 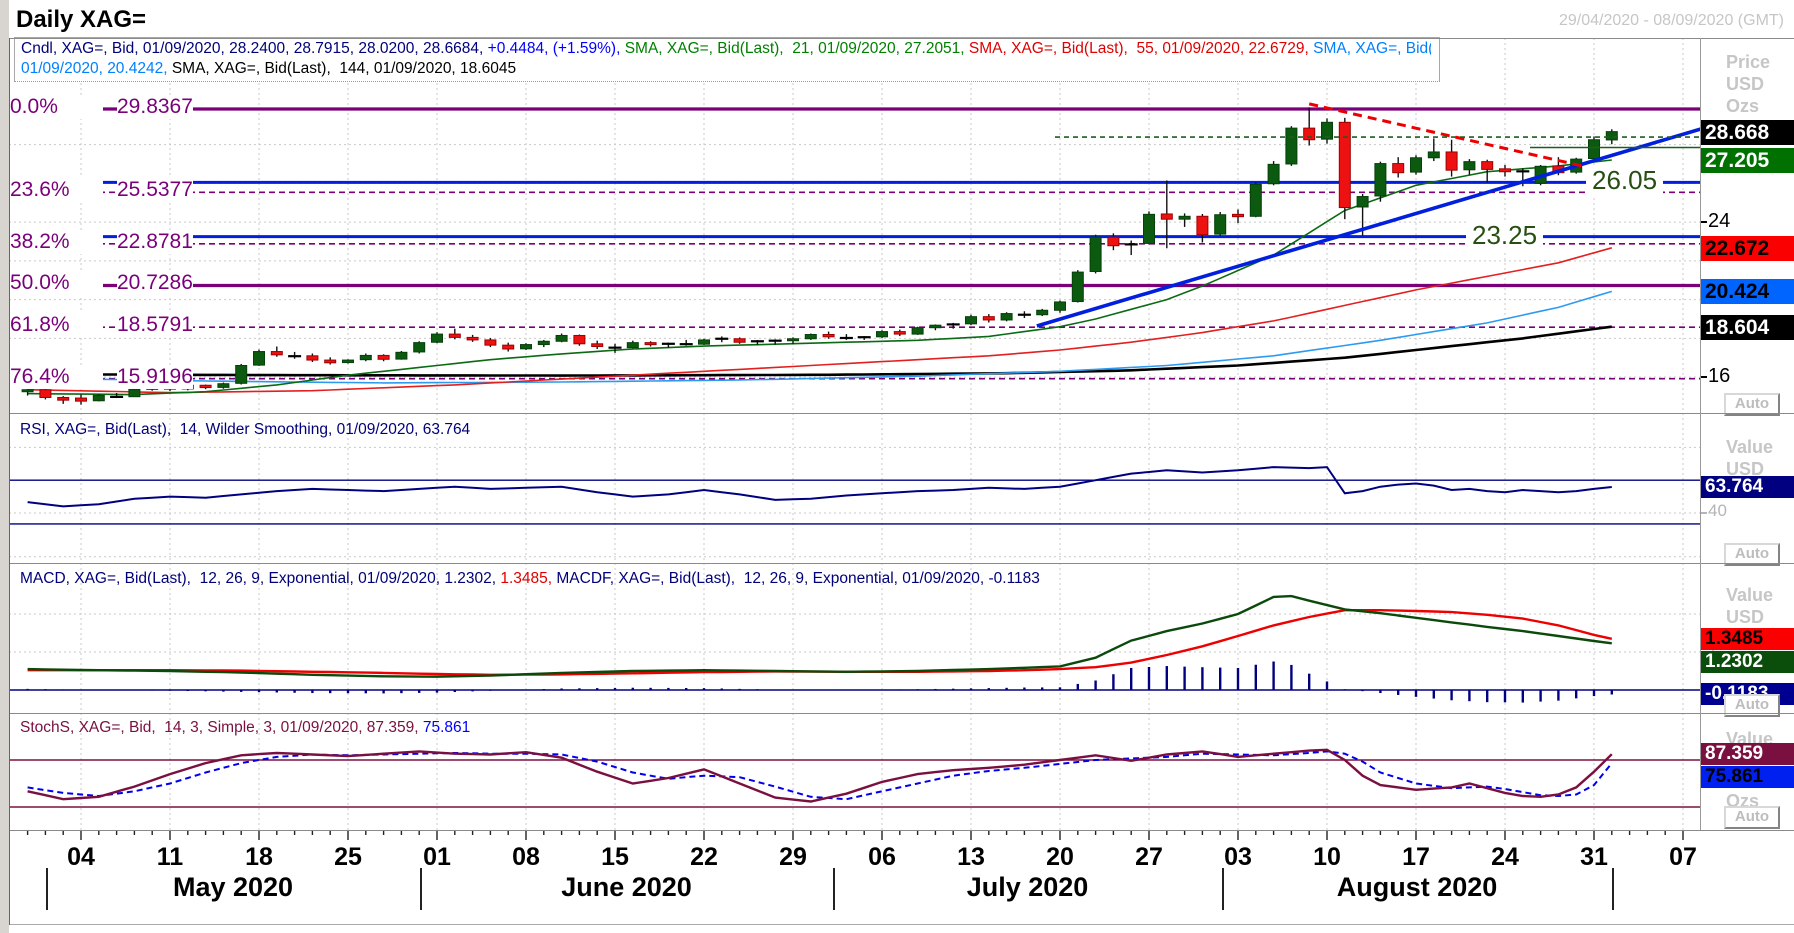 I want to click on fib-level-label: 38.2% 22.8781, so click(x=101, y=241).